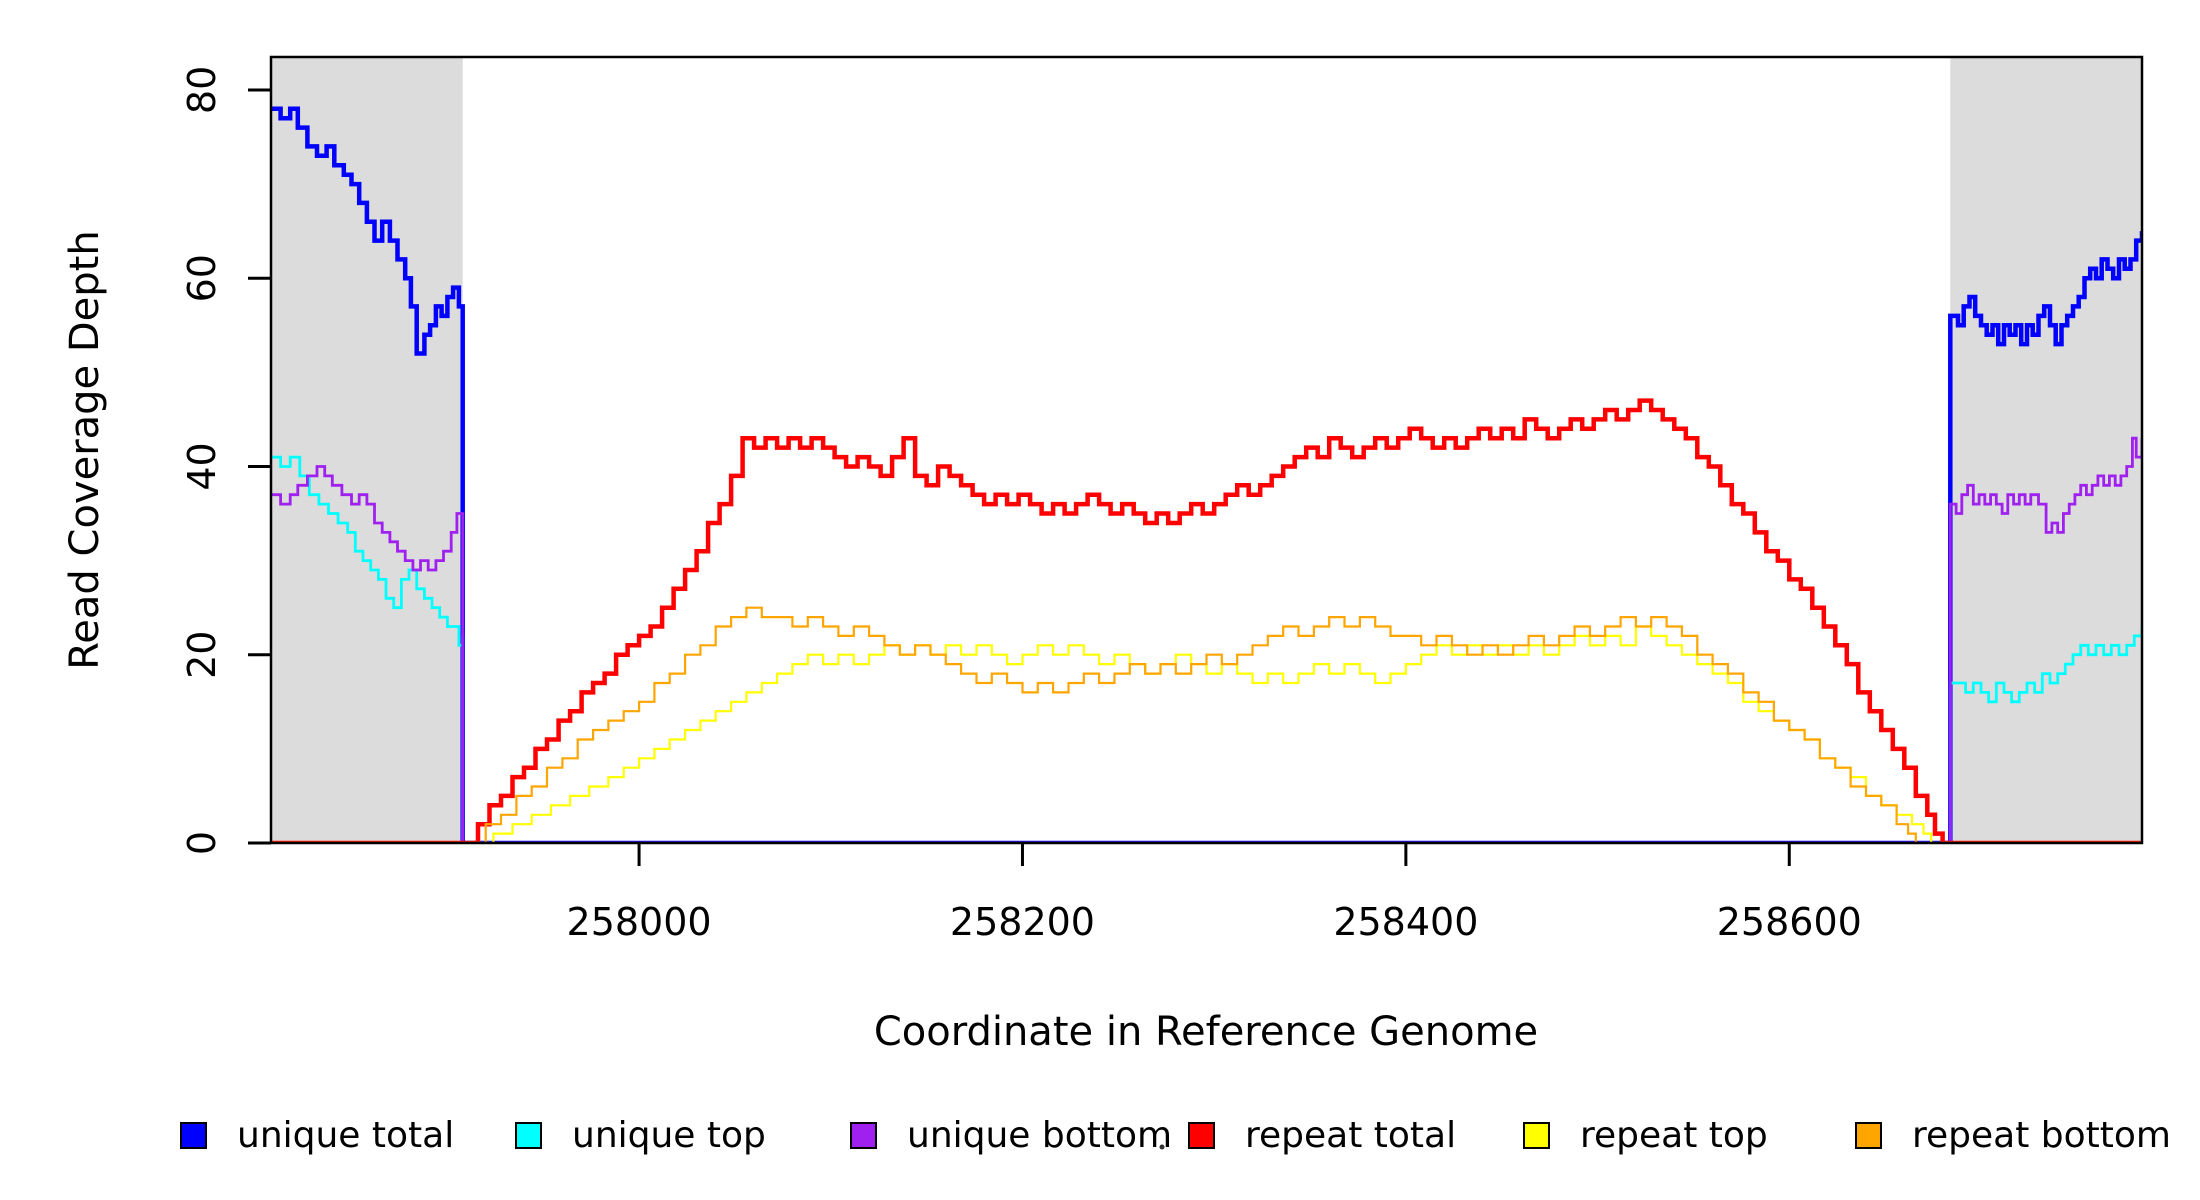 The width and height of the screenshot is (2200, 1200). I want to click on y-tick-label: 20, so click(202, 655).